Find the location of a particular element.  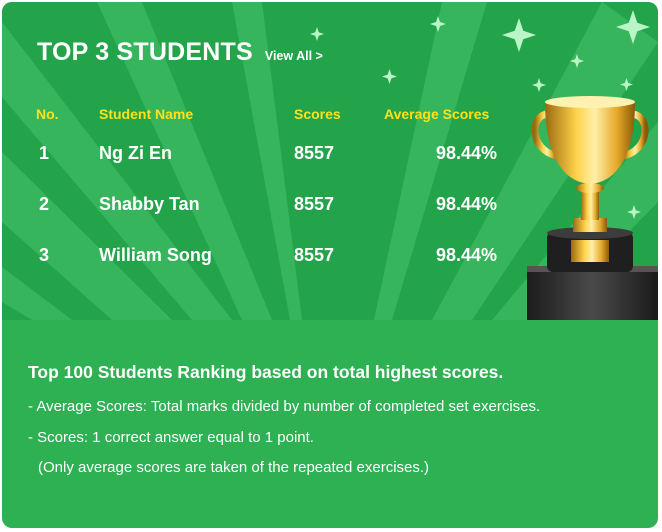

column-header-average: Average Scores is located at coordinates (437, 114).